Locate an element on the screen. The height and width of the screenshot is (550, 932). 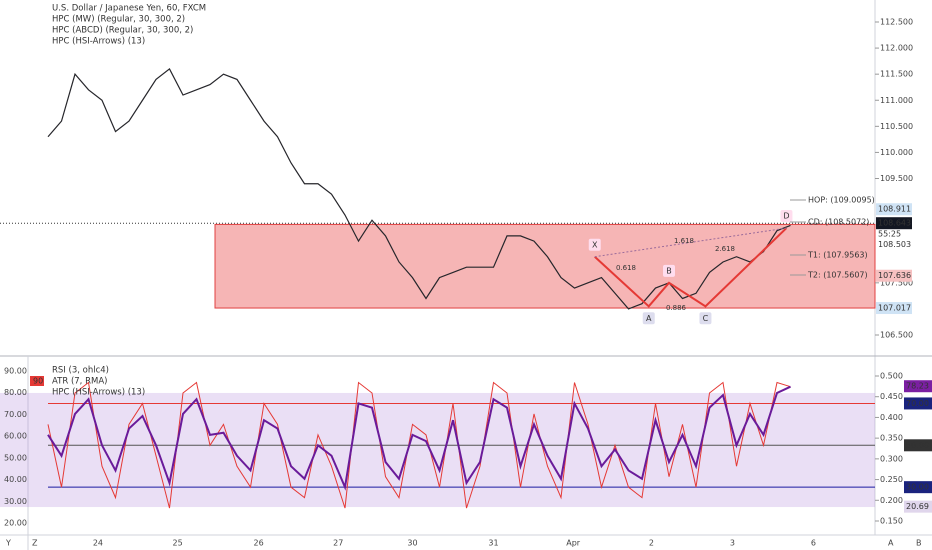
y-tick-label: 112.000 is located at coordinates (896, 48).